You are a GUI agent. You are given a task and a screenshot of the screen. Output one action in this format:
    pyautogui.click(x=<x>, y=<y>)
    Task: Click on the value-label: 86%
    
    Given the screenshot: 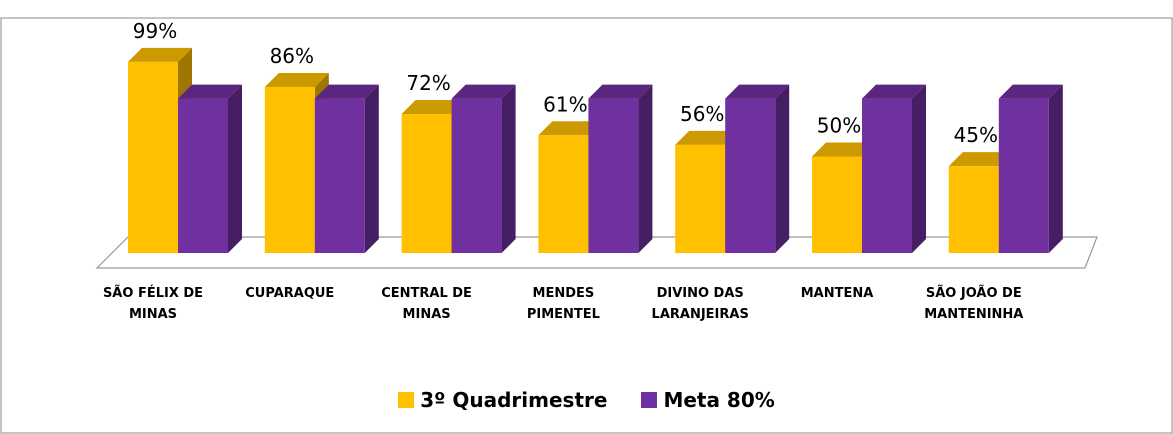 What is the action you would take?
    pyautogui.click(x=292, y=56)
    